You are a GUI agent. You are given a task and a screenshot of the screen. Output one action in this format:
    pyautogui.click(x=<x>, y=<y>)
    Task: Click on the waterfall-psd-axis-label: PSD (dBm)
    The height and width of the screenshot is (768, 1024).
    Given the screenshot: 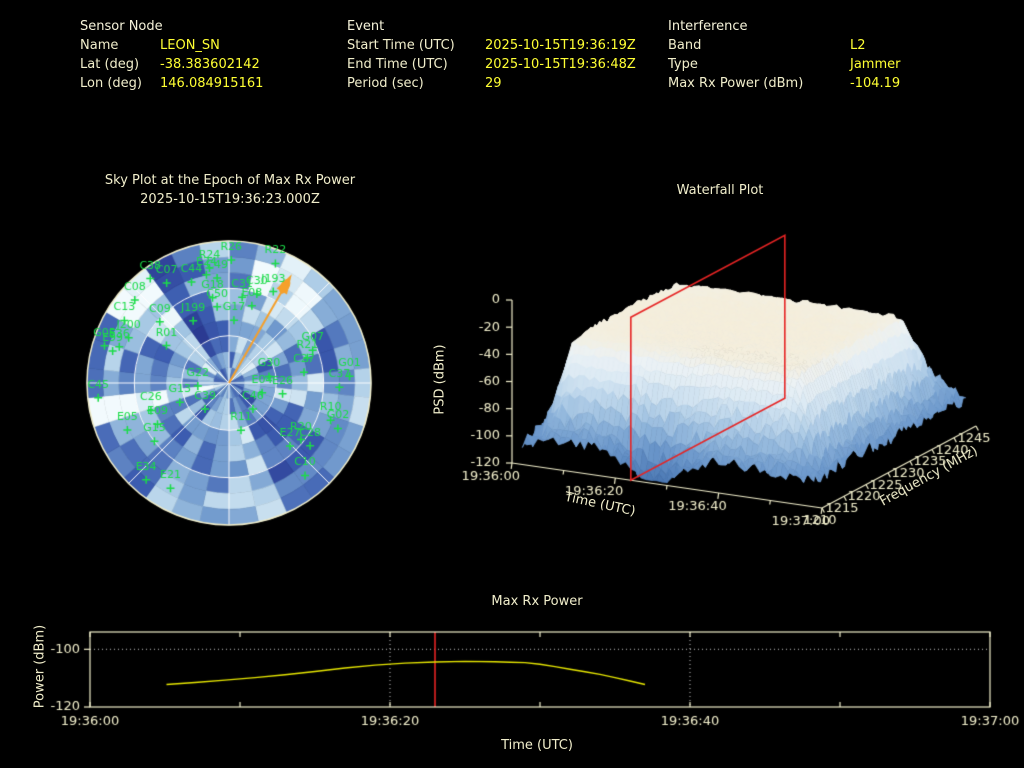 What is the action you would take?
    pyautogui.click(x=440, y=379)
    